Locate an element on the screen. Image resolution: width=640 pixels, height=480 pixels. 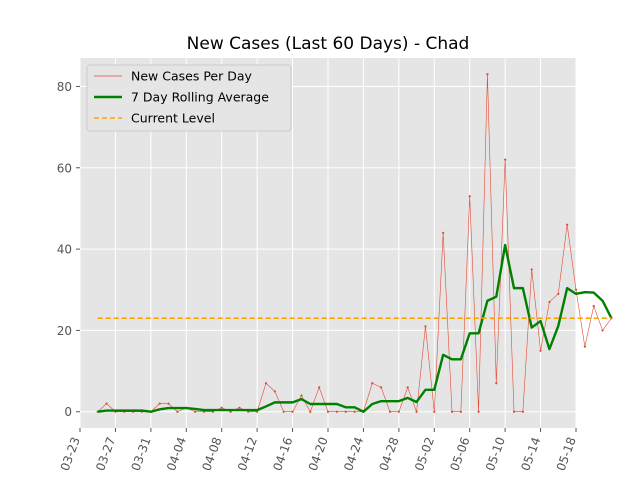
legend-label-rolling: 7 Day Rolling Average is located at coordinates (200, 97).